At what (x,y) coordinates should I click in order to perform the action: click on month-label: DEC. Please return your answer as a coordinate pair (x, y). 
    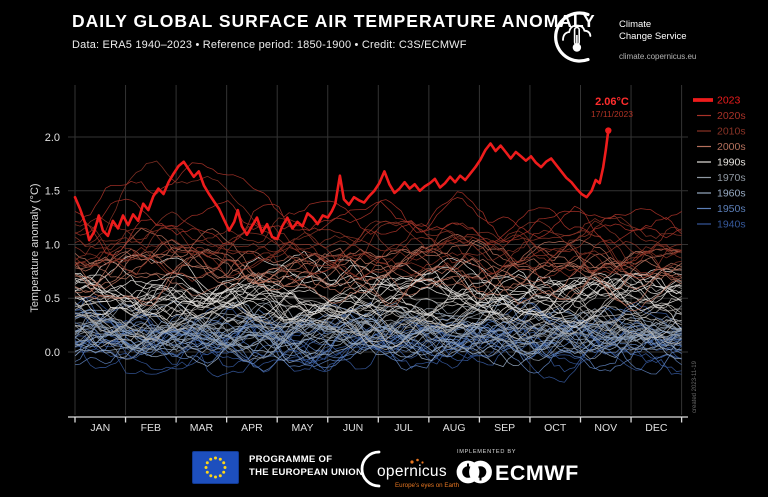
    Looking at the image, I should click on (656, 428).